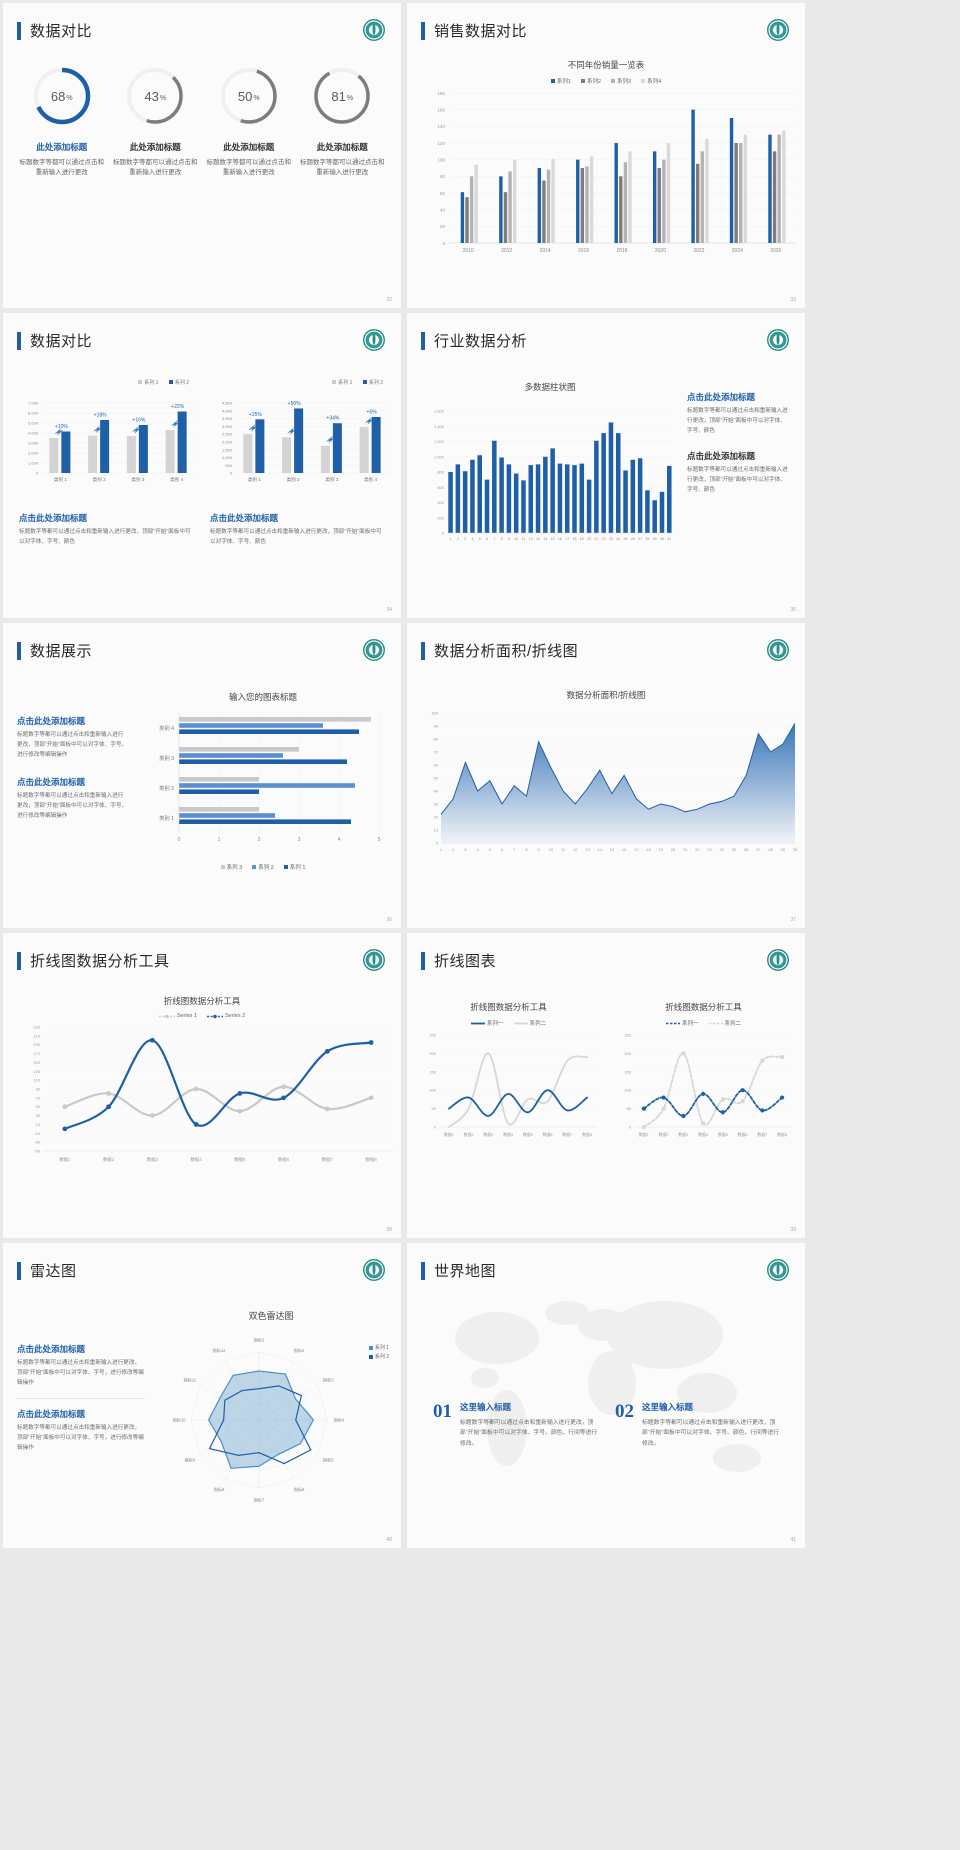 Image resolution: width=960 pixels, height=1850 pixels. Describe the element at coordinates (231, 867) in the screenshot. I see `legend-item: 系列 3` at that location.